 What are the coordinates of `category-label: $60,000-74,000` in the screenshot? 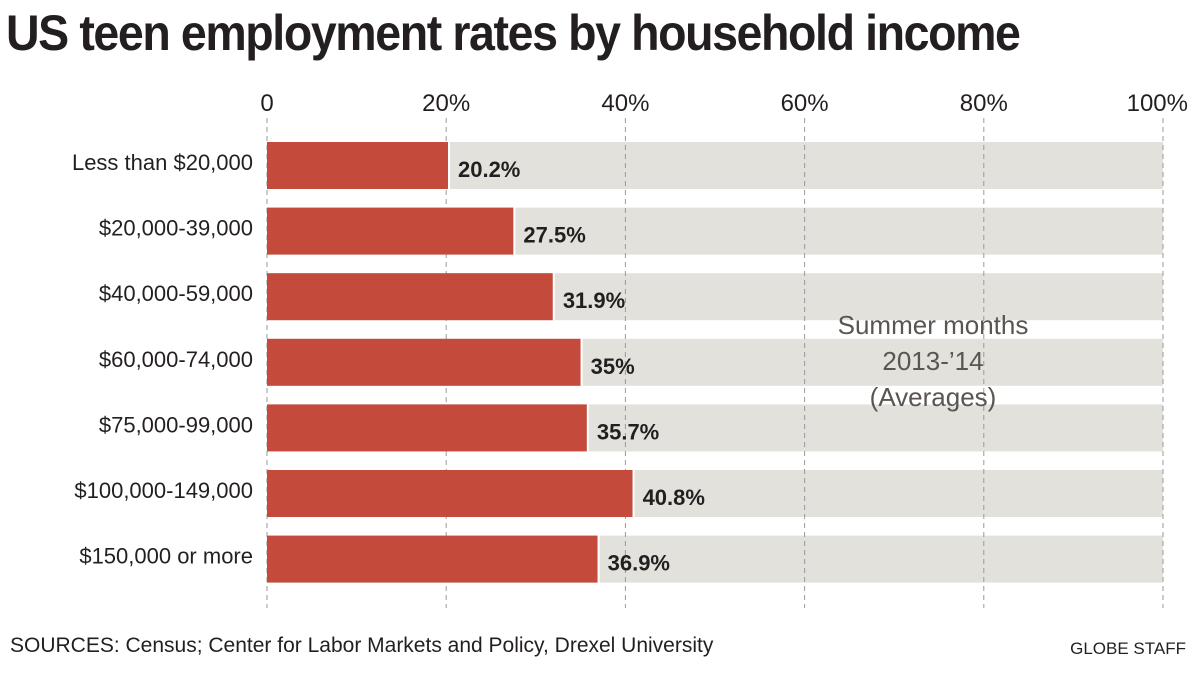 It's located at (176, 359).